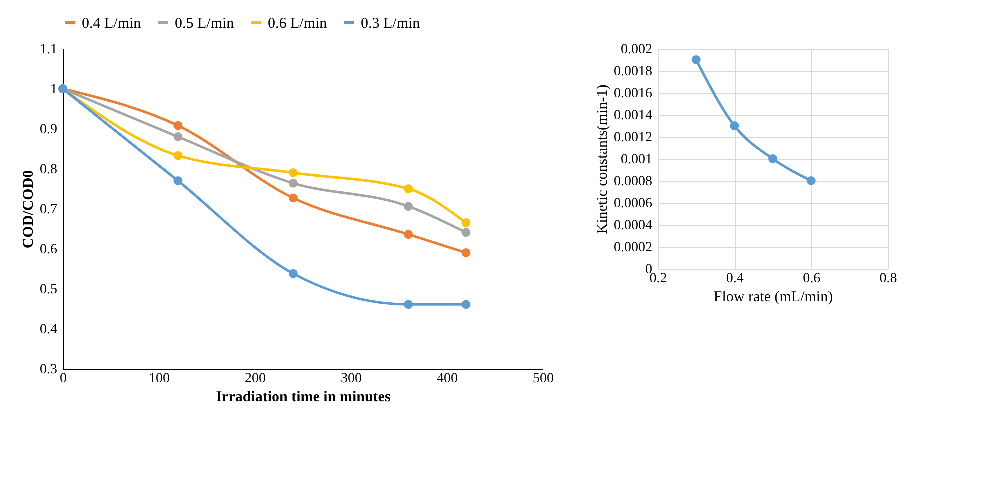 This screenshot has height=488, width=997. I want to click on y-tick-label: 1.1, so click(49, 50).